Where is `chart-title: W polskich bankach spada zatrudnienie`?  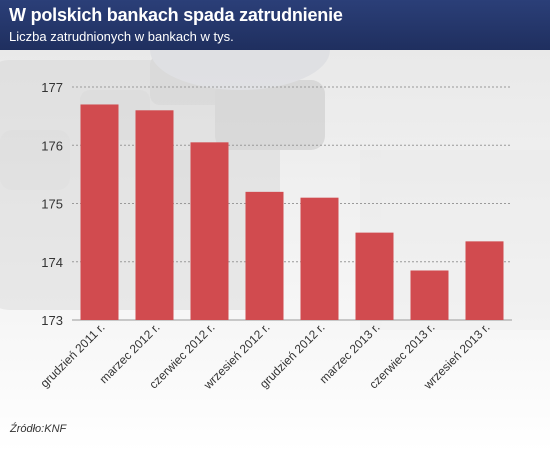 chart-title: W polskich bankach spada zatrudnienie is located at coordinates (176, 15).